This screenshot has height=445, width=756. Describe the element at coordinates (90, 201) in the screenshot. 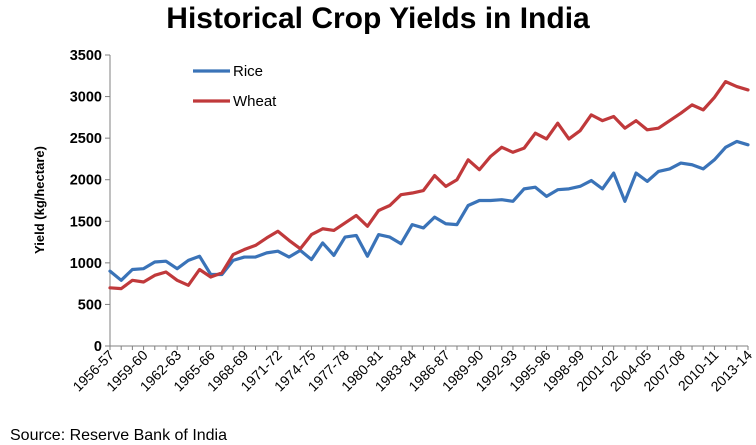

I see `y-axis: 0 500 1000 1500 2000 2500 3000 3500` at that location.